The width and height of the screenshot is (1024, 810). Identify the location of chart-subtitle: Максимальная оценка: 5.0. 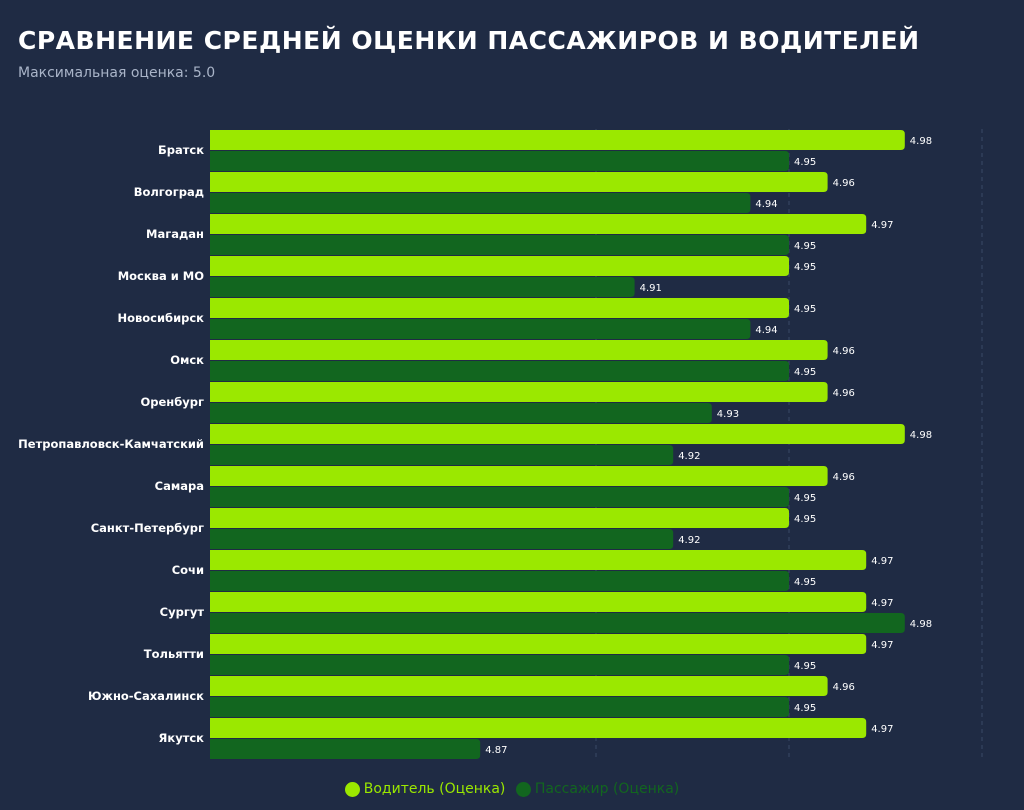
(117, 73).